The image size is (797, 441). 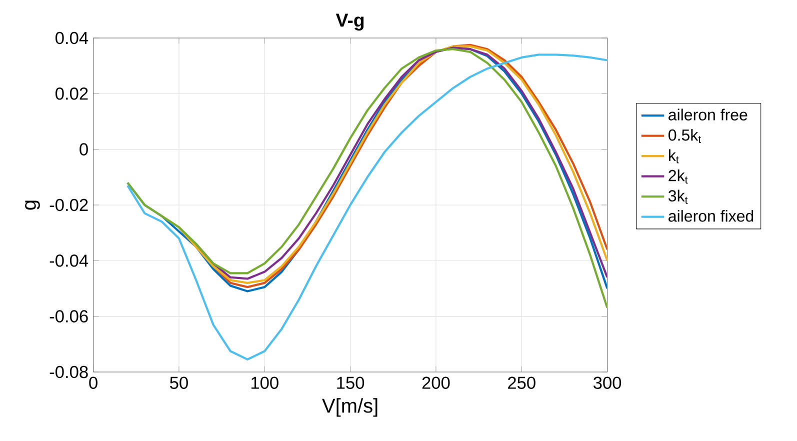 What do you see at coordinates (69, 205) in the screenshot?
I see `y-tick-label: -0.02` at bounding box center [69, 205].